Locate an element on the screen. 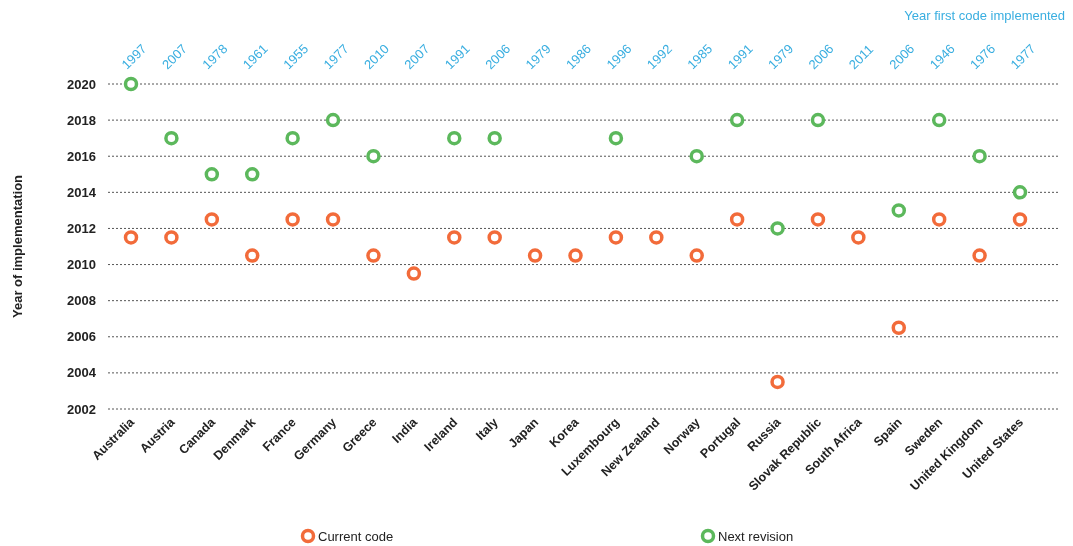  y-axis-title: Year of implementation is located at coordinates (17, 246).